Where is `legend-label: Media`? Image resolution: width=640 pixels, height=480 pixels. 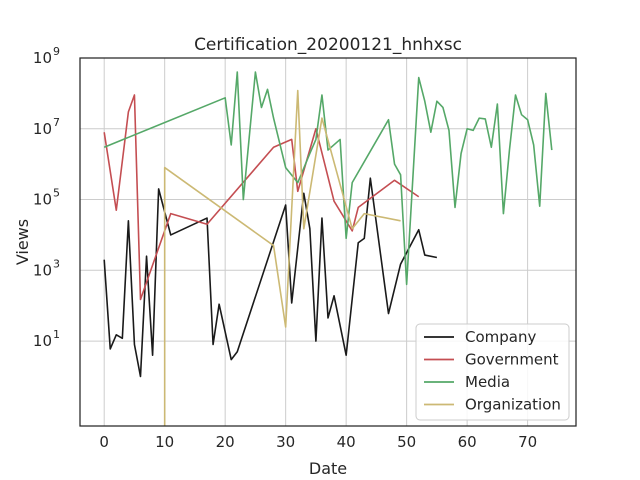
legend-label: Media is located at coordinates (487, 382).